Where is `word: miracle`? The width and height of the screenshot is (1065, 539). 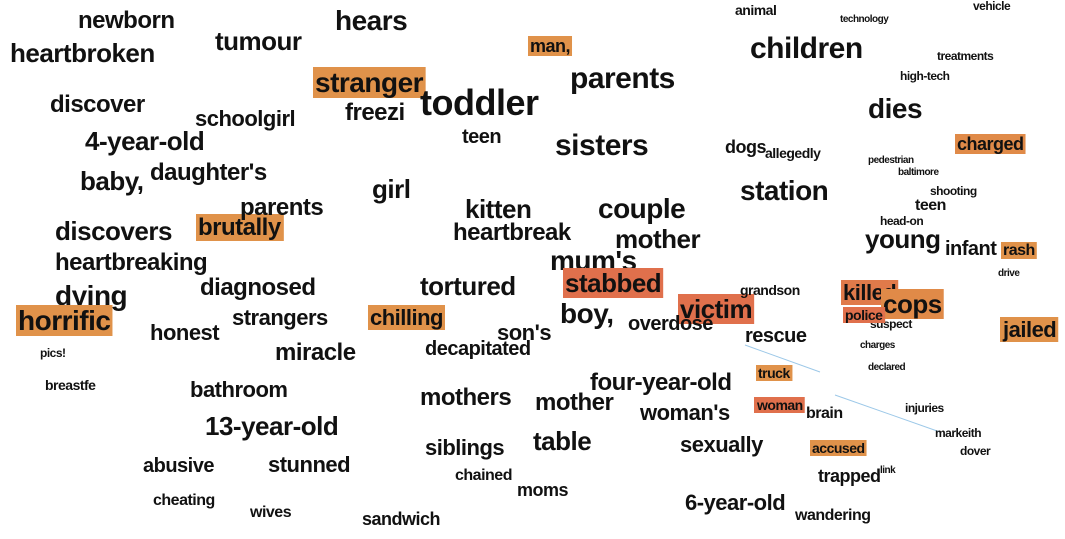
word: miracle is located at coordinates (315, 352).